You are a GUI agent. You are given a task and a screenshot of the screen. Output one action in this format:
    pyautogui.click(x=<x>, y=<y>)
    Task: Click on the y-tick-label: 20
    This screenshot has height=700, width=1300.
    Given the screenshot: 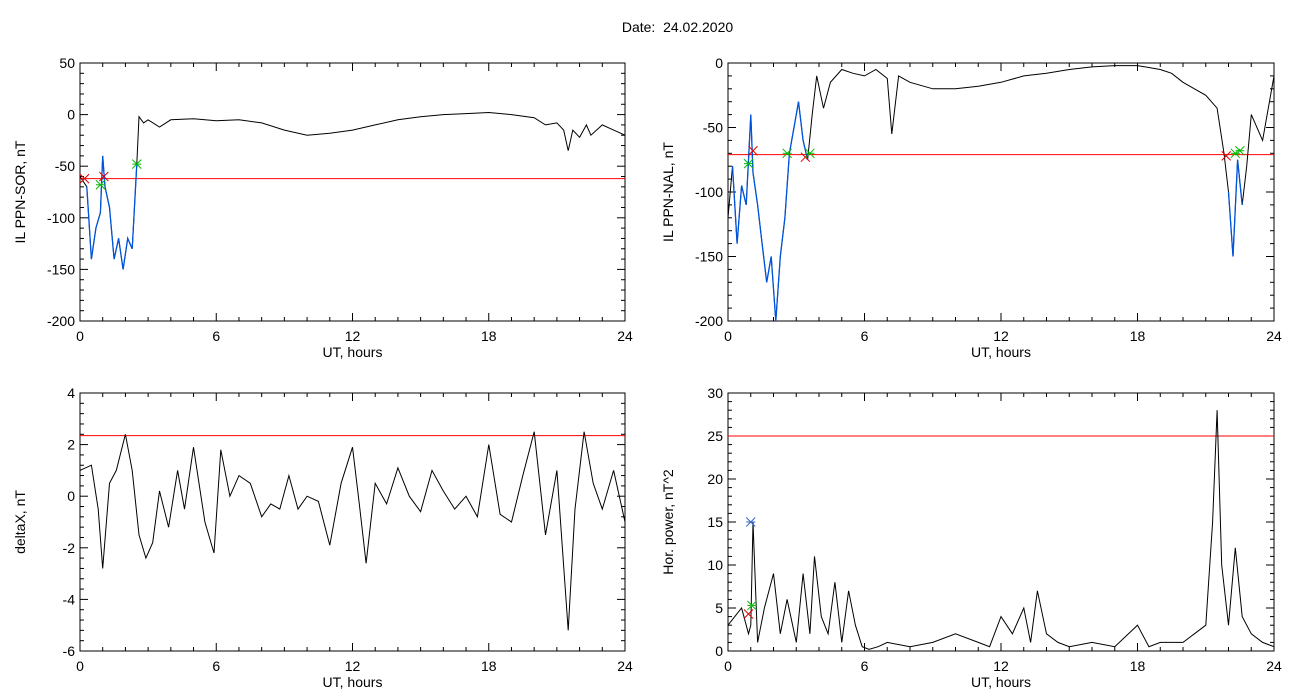 What is the action you would take?
    pyautogui.click(x=715, y=479)
    